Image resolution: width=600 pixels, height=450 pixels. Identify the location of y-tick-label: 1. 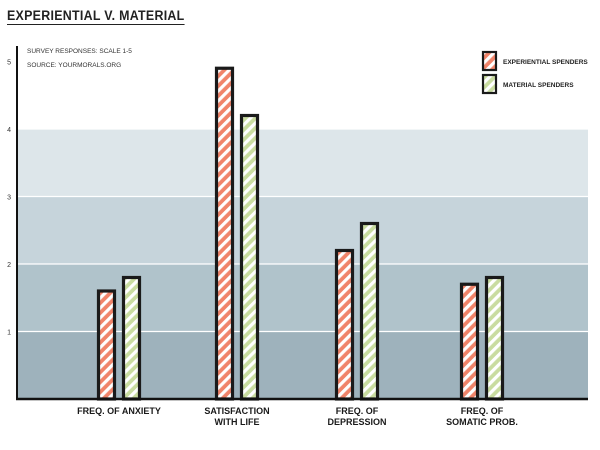
(9, 333).